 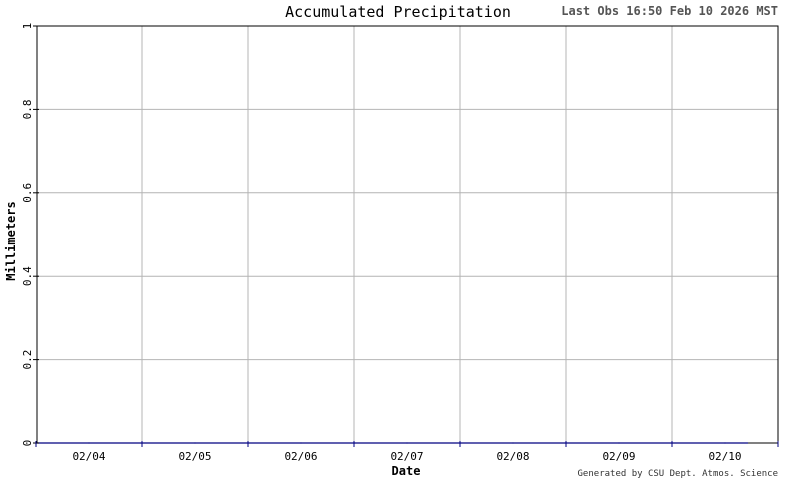 What do you see at coordinates (30, 235) in the screenshot?
I see `y-axis-ticks: 0 0.2 0.4 0.6 0.8 1` at bounding box center [30, 235].